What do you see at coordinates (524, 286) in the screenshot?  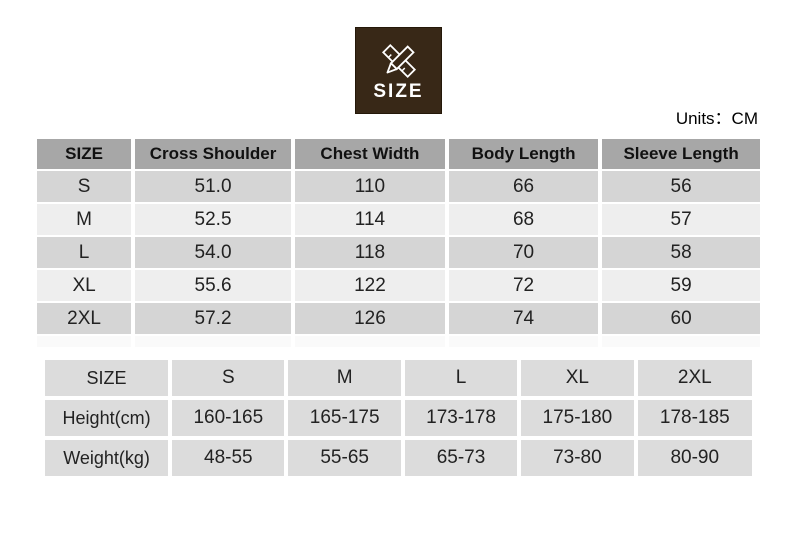 I see `value-cell: 72` at bounding box center [524, 286].